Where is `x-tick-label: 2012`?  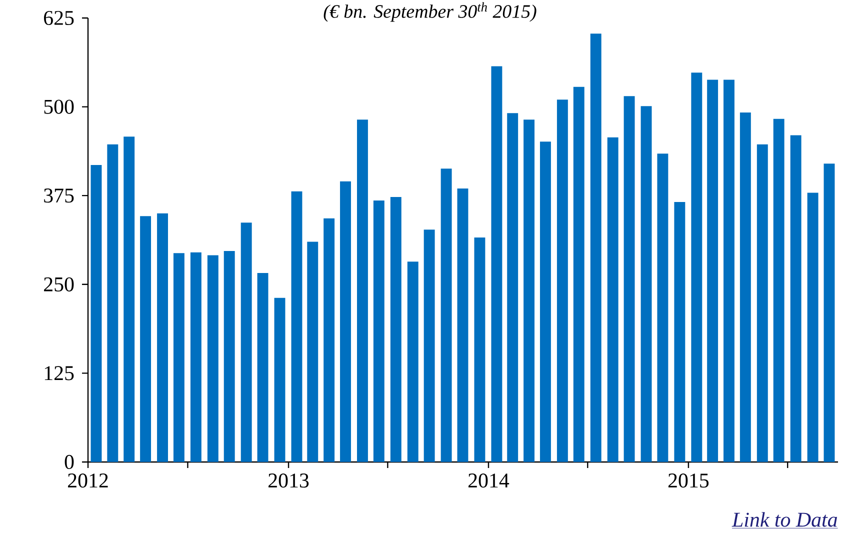 x-tick-label: 2012 is located at coordinates (88, 481).